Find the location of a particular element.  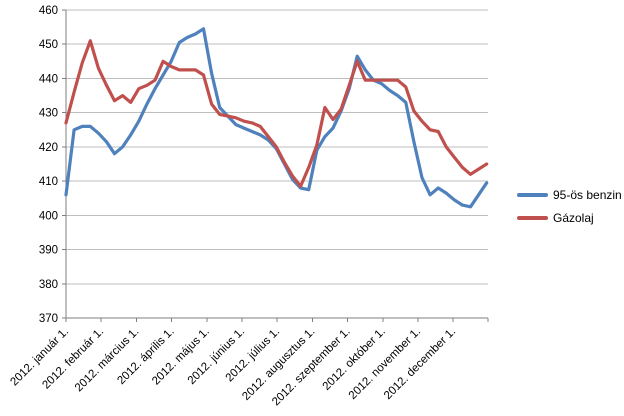

benzin-line-swatch-icon is located at coordinates (532, 195).